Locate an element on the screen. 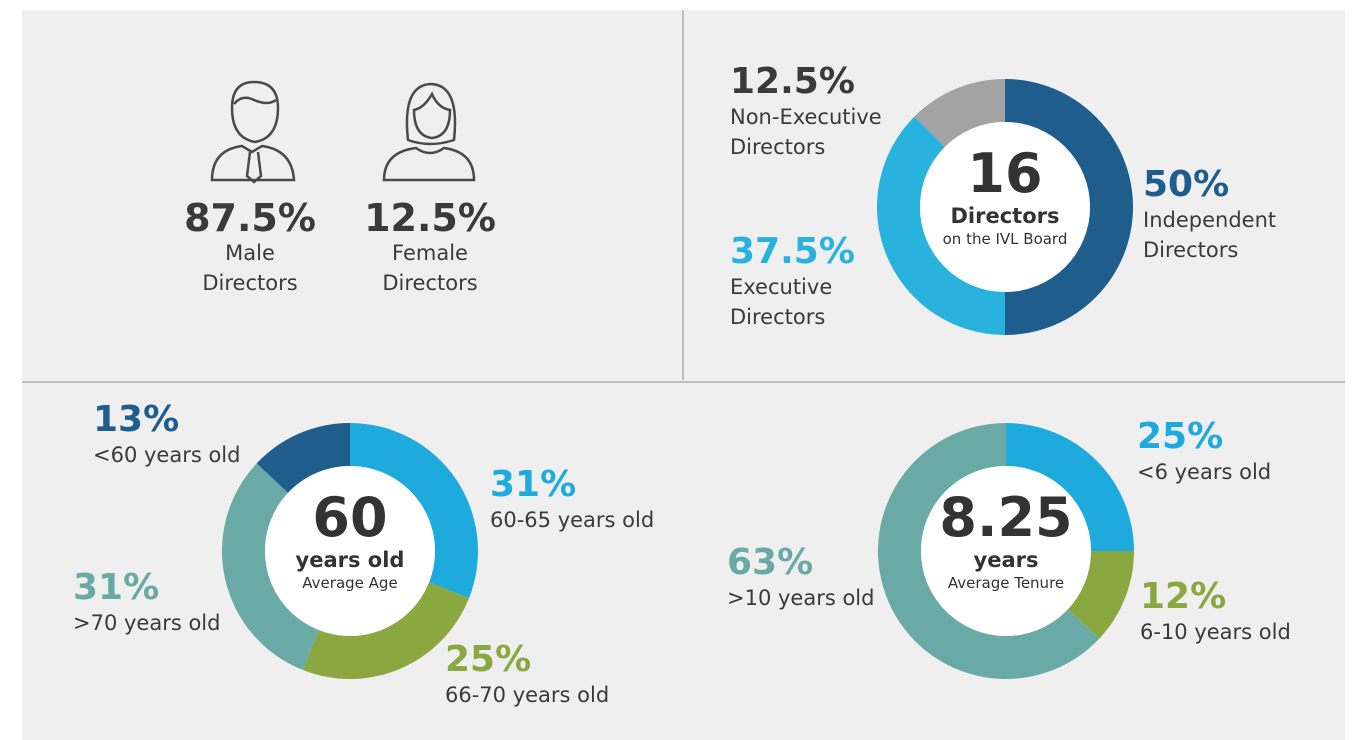 The width and height of the screenshot is (1360, 740). value-label: 63% is located at coordinates (770, 562).